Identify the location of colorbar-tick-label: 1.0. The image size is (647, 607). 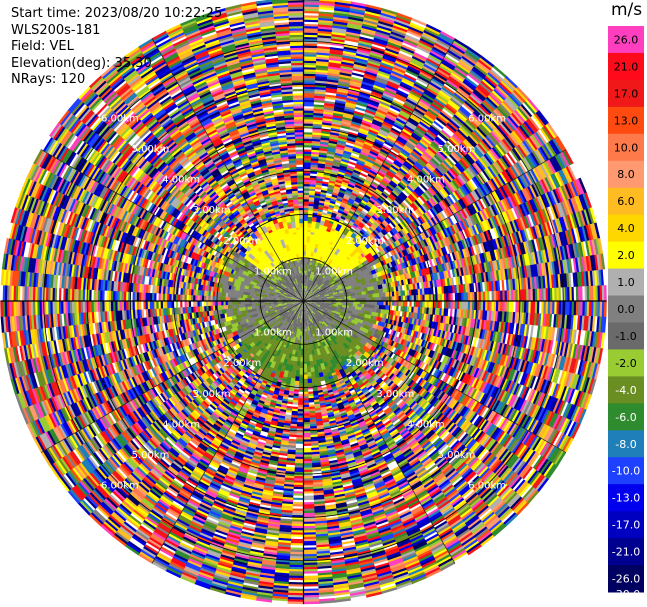
(626, 282).